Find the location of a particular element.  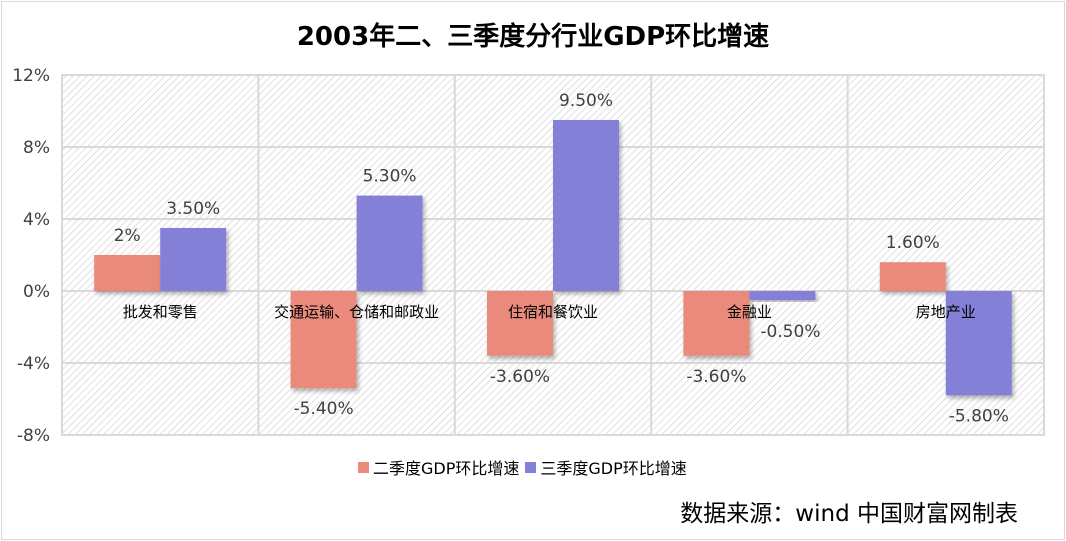

data-label: 1.60% is located at coordinates (913, 243).